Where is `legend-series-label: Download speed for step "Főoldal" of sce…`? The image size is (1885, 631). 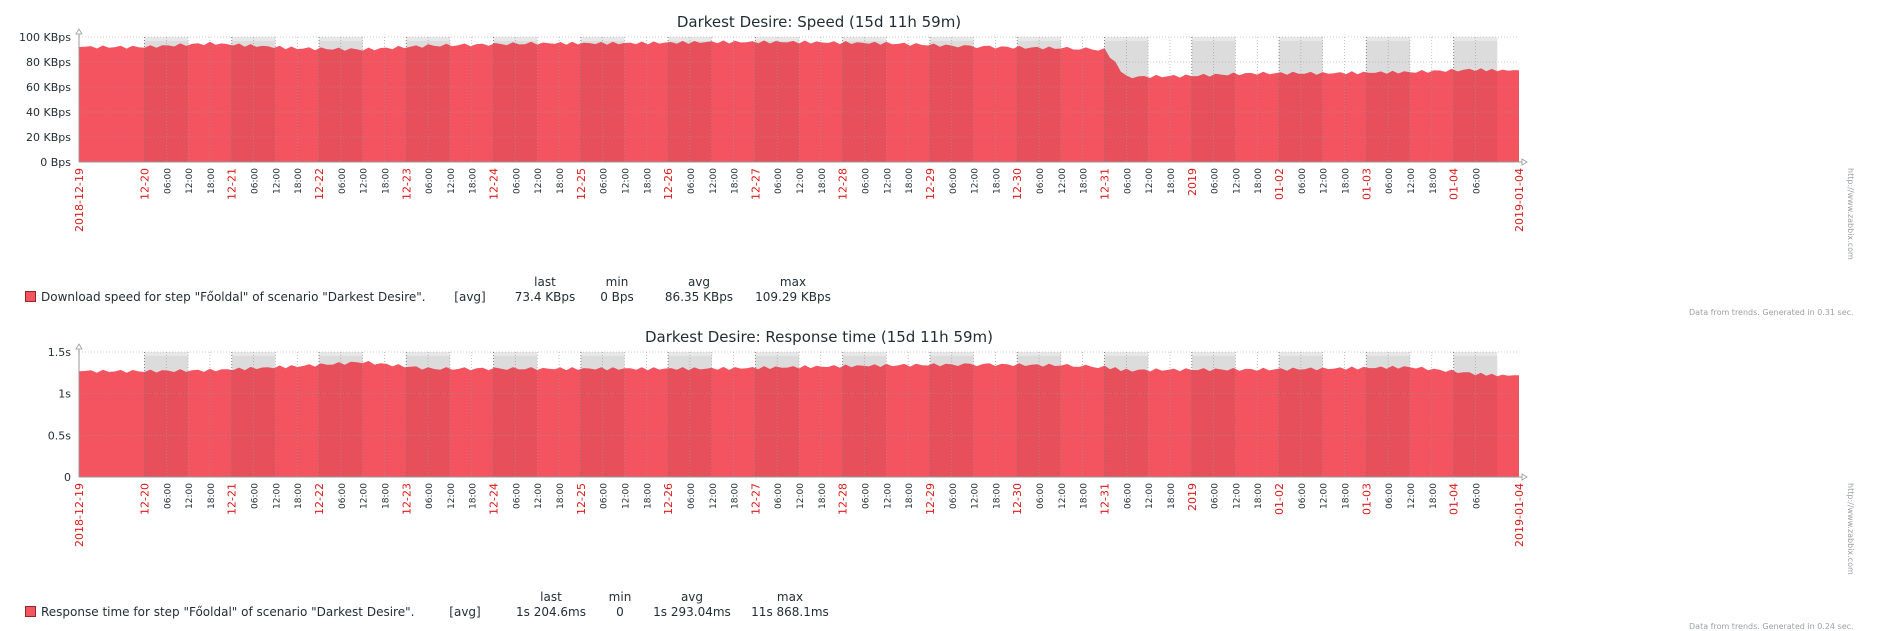 legend-series-label: Download speed for step "Főoldal" of sce… is located at coordinates (225, 297).